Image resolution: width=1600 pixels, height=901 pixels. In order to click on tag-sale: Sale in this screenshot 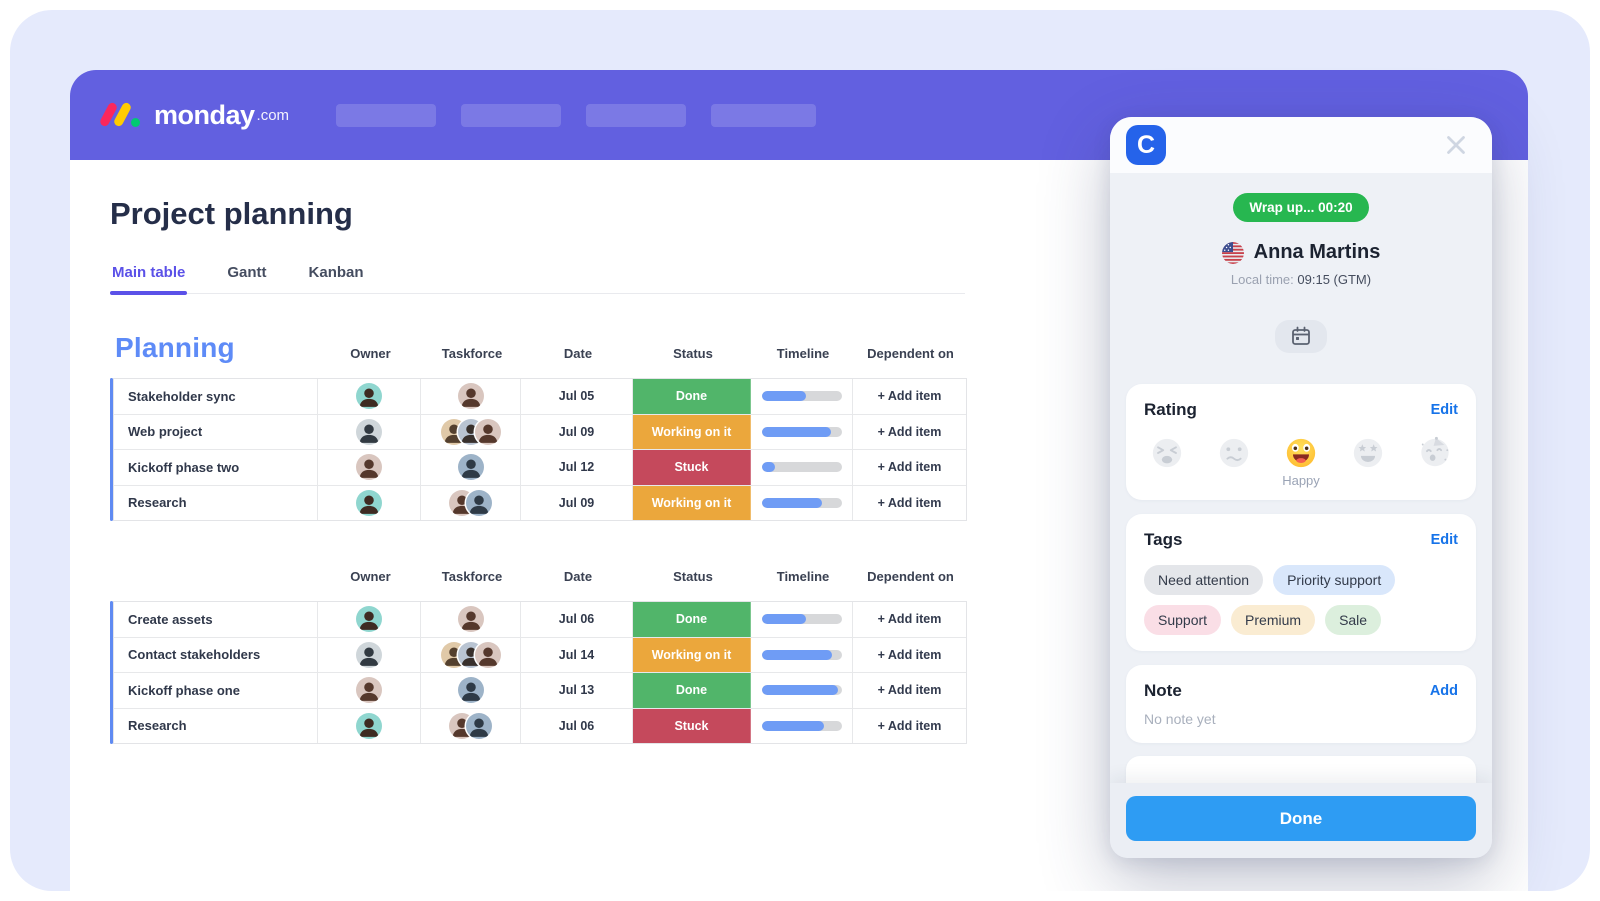, I will do `click(1353, 619)`.